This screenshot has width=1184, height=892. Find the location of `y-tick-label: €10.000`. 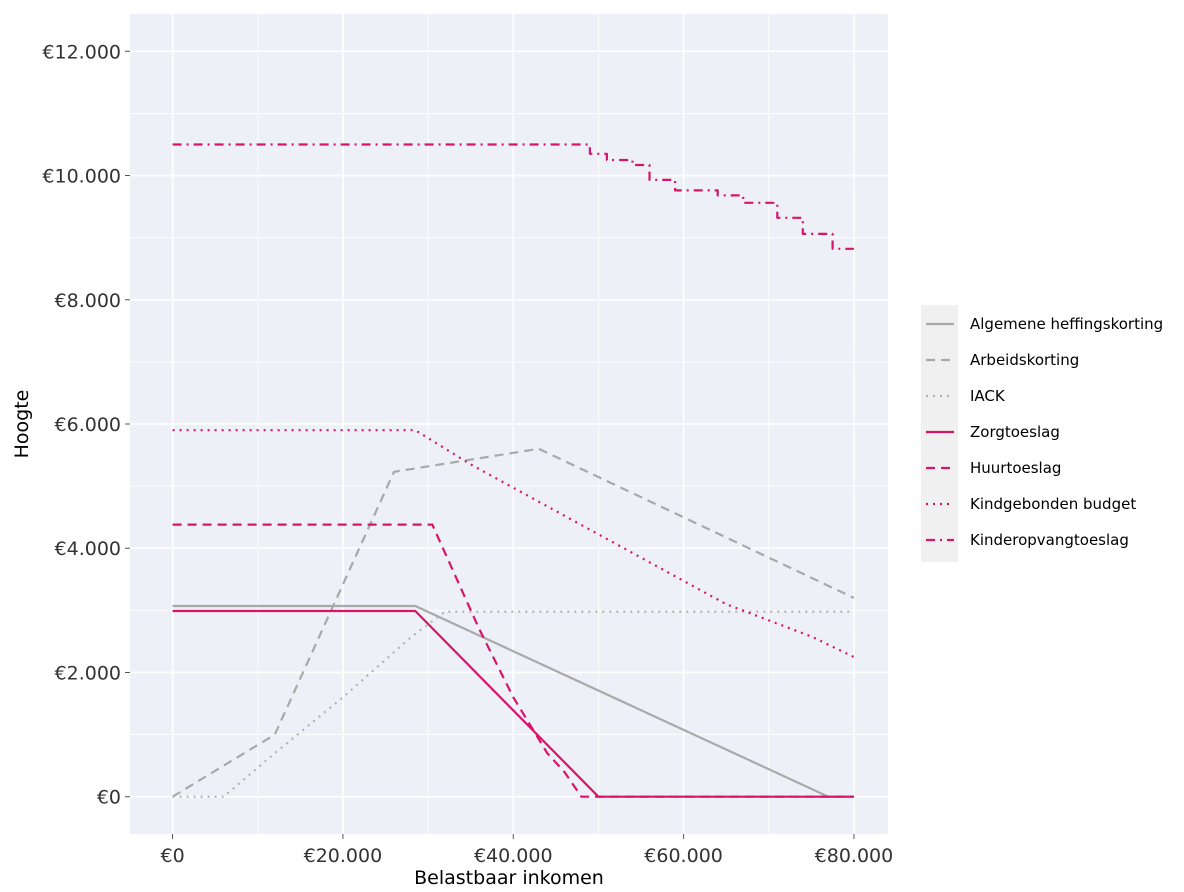

y-tick-label: €10.000 is located at coordinates (81, 177).